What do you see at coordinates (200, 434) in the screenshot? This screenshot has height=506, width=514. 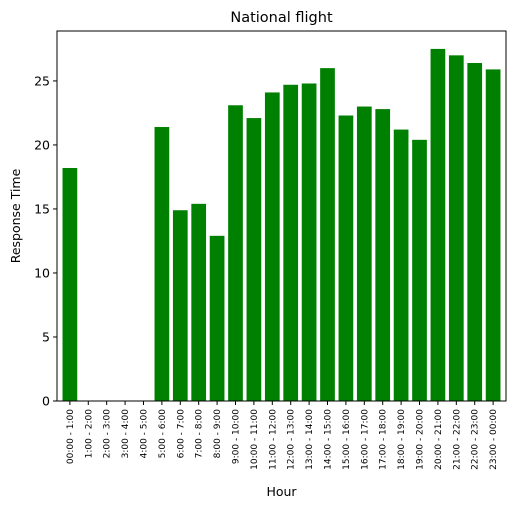 I see `x-tick-label-7: 7:00 - 8:00` at bounding box center [200, 434].